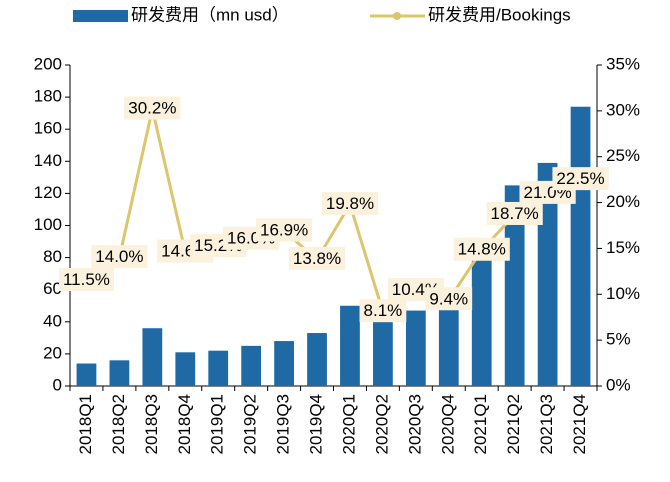 This screenshot has width=670, height=482. Describe the element at coordinates (48, 160) in the screenshot. I see `y-tick-label: 140` at that location.